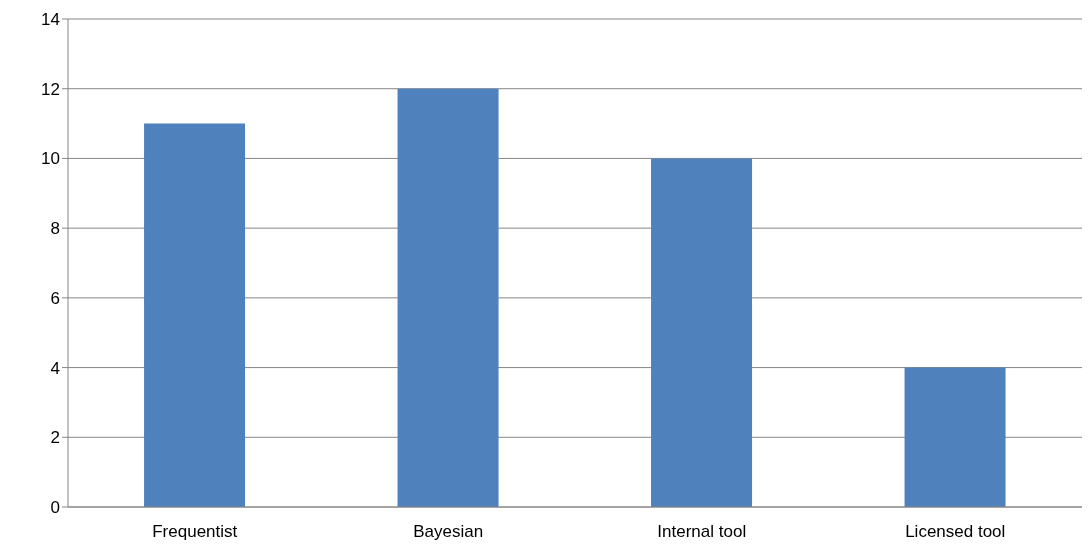  I want to click on y-tick-label: 14, so click(50, 20).